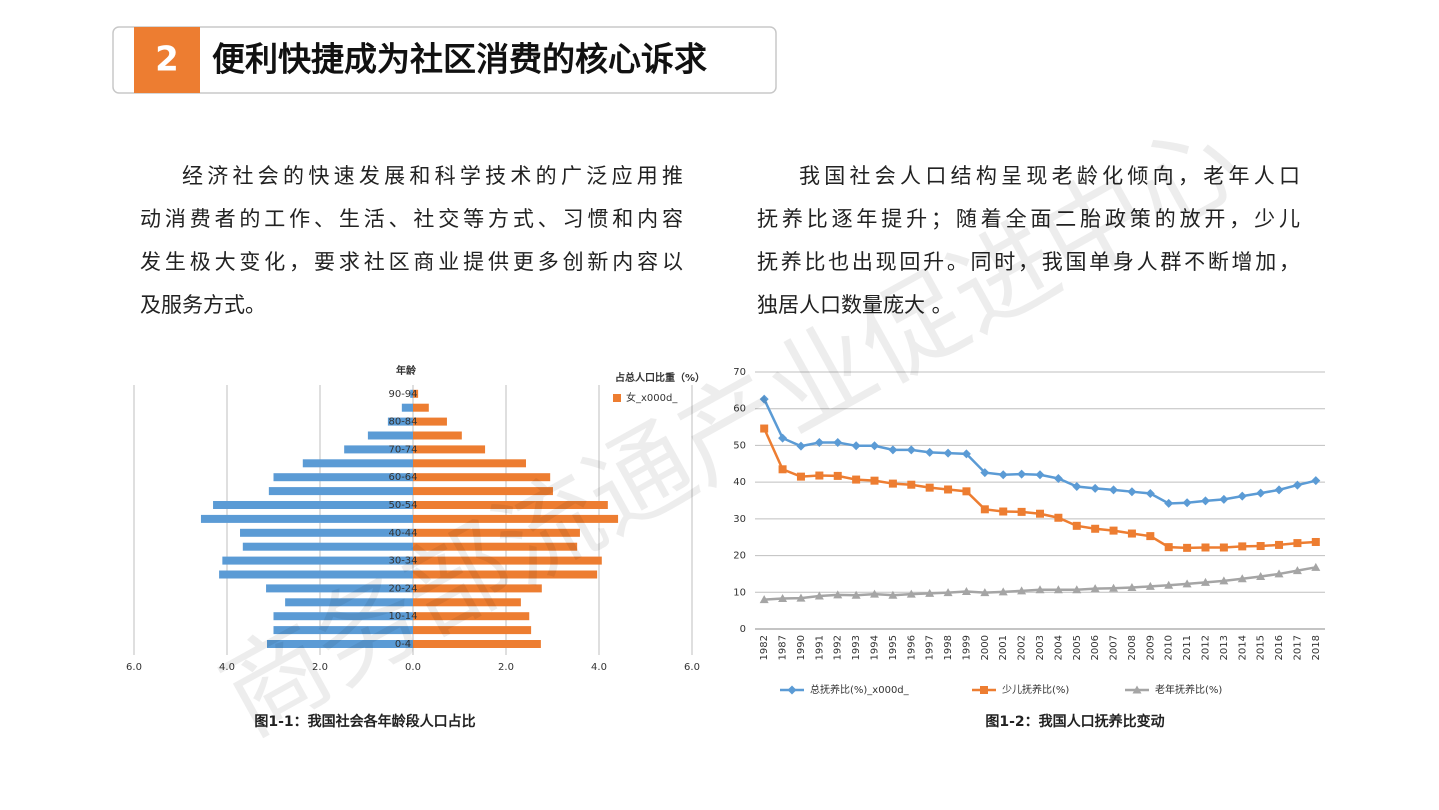  What do you see at coordinates (364, 721) in the screenshot?
I see `chart-caption: 图1-1：我国社会各年龄段人口占比` at bounding box center [364, 721].